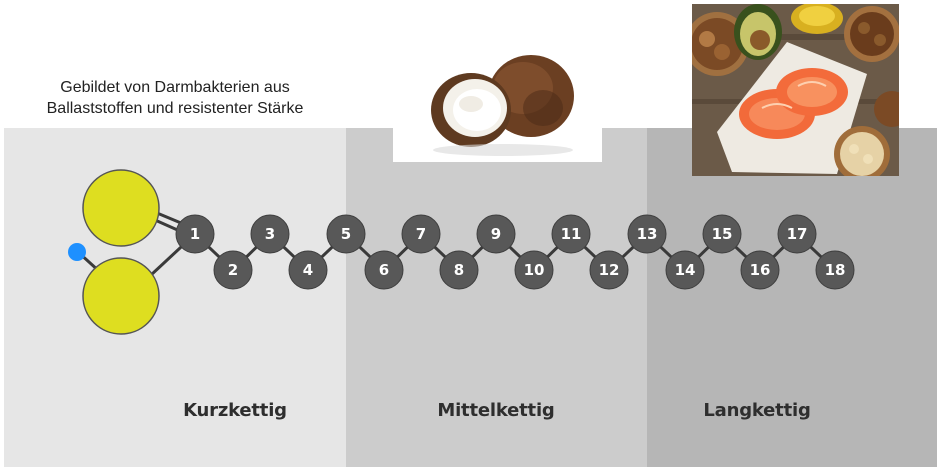 The width and height of the screenshot is (939, 471). What do you see at coordinates (497, 100) in the screenshot?
I see `coconut-image` at bounding box center [497, 100].